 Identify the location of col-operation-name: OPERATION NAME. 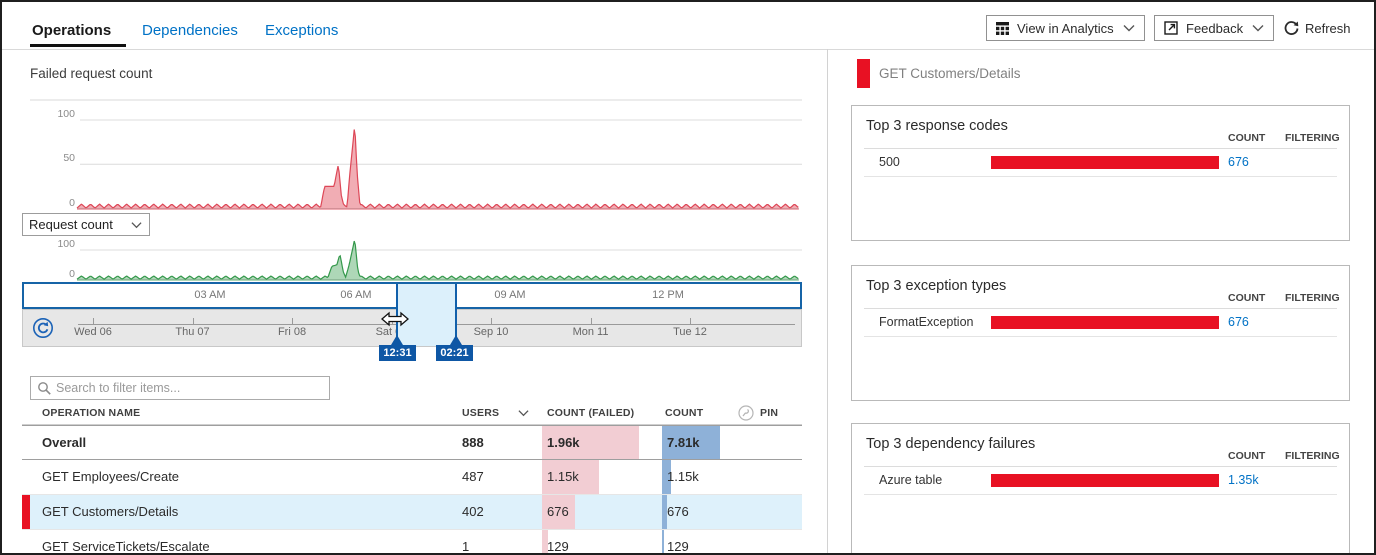
(91, 413).